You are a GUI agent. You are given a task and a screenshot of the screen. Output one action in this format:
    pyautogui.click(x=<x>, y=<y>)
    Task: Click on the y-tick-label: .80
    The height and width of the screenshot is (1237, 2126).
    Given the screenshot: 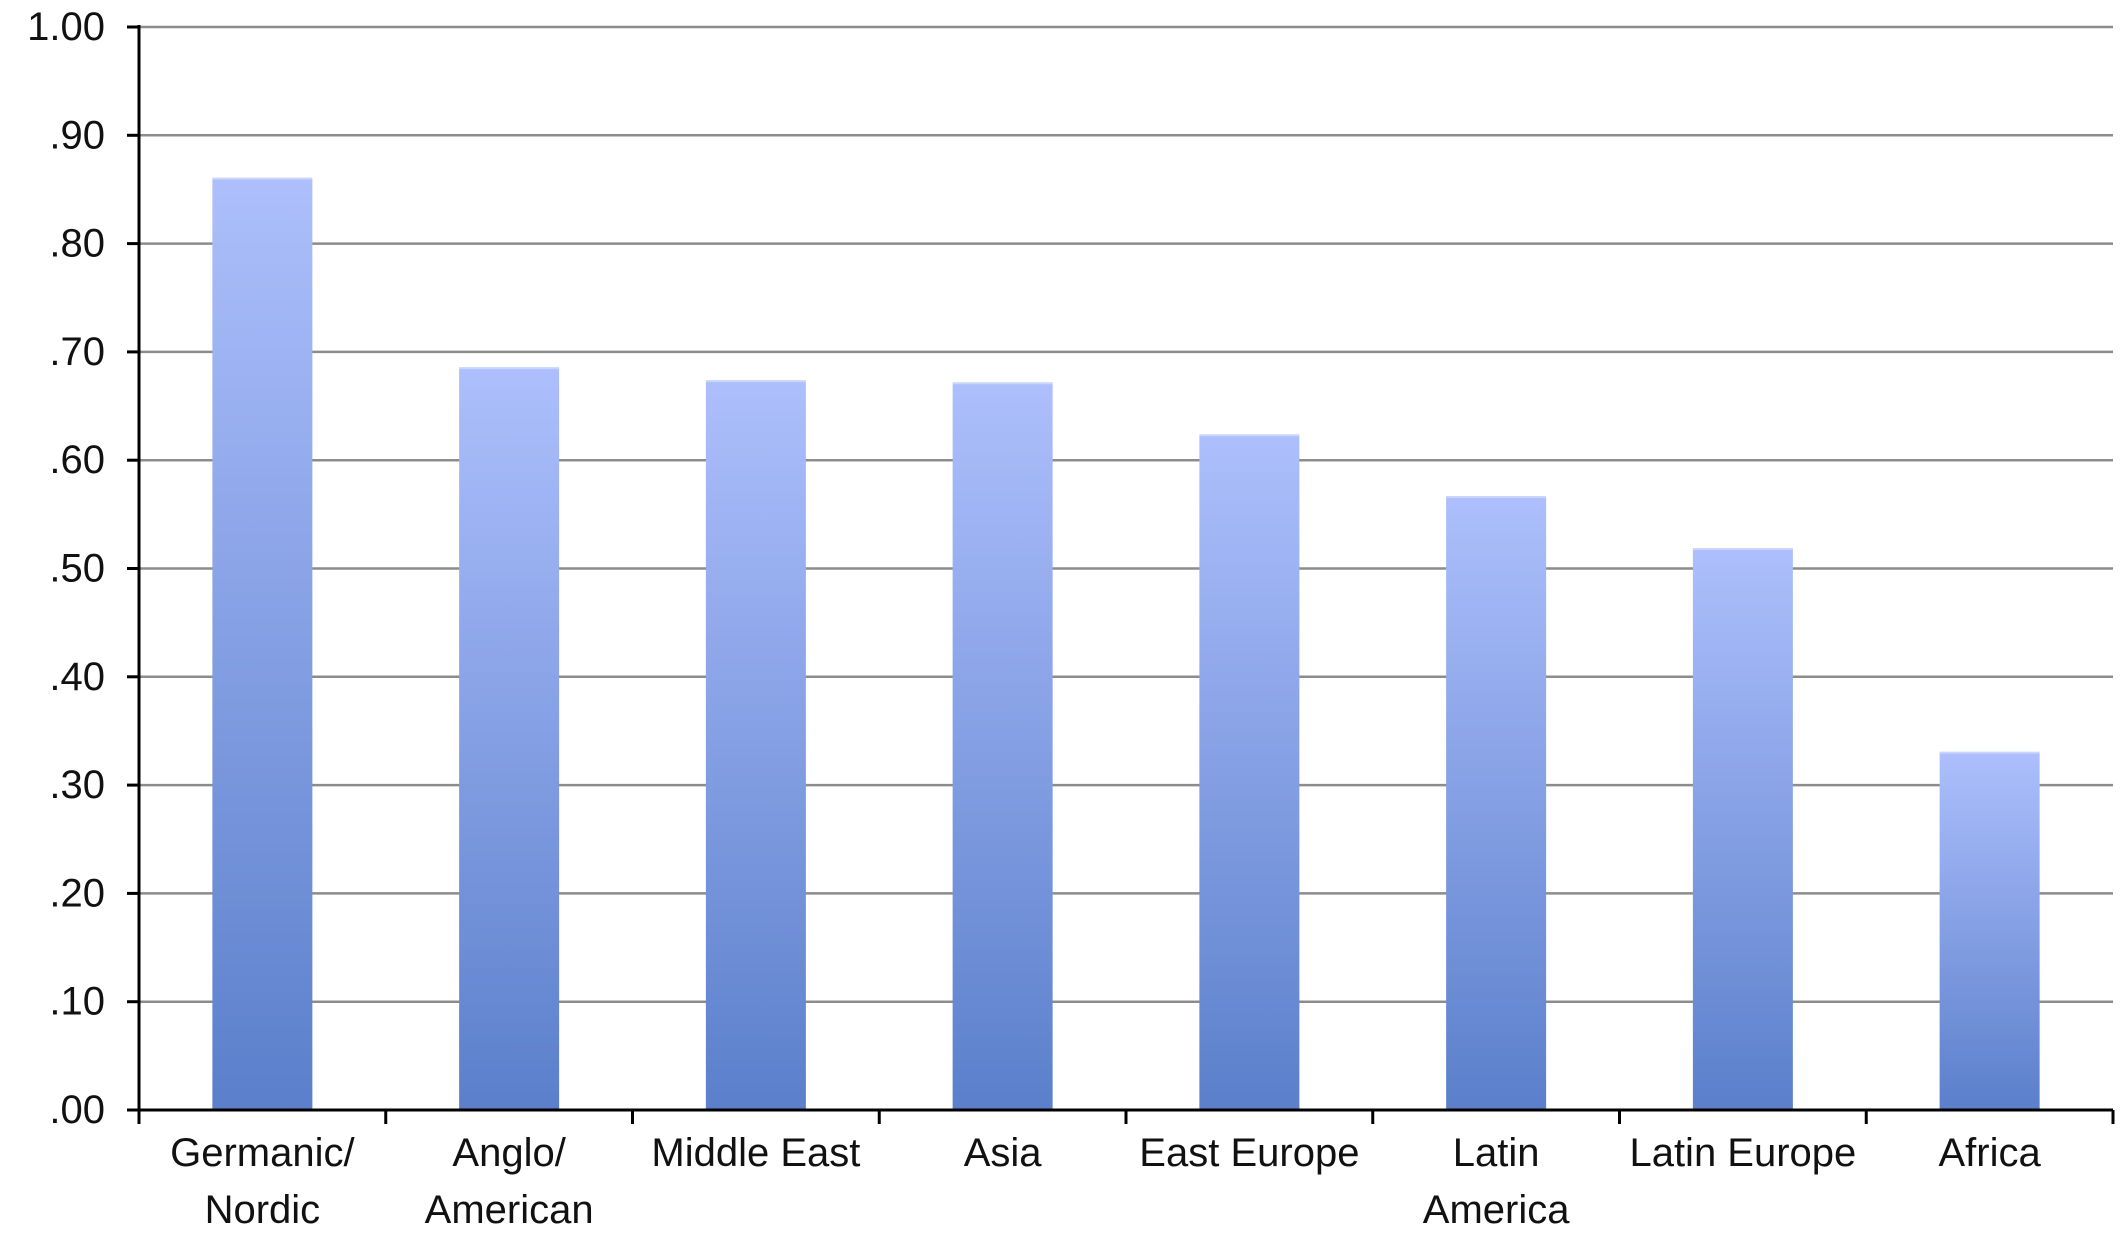 What is the action you would take?
    pyautogui.click(x=77, y=244)
    